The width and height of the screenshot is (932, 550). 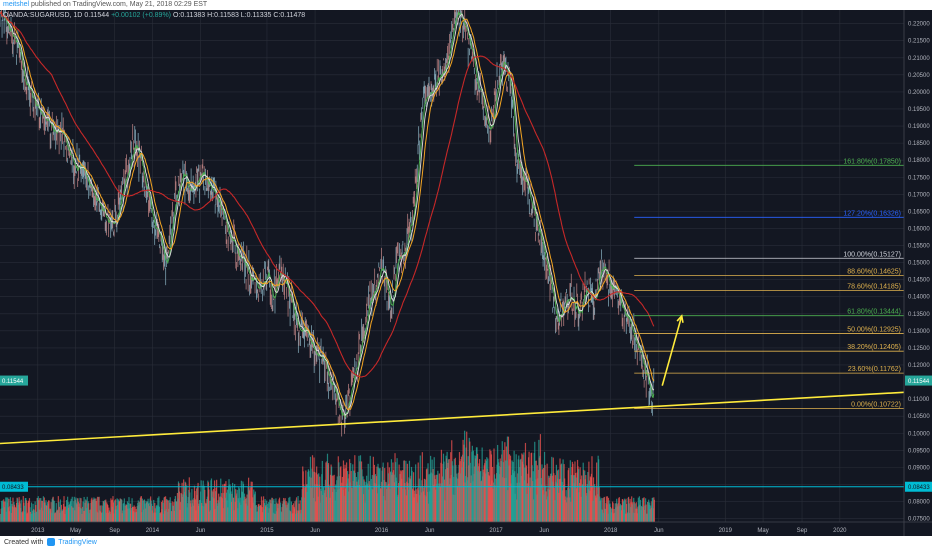 I want to click on price-tick-label: 0.19000, so click(x=919, y=127).